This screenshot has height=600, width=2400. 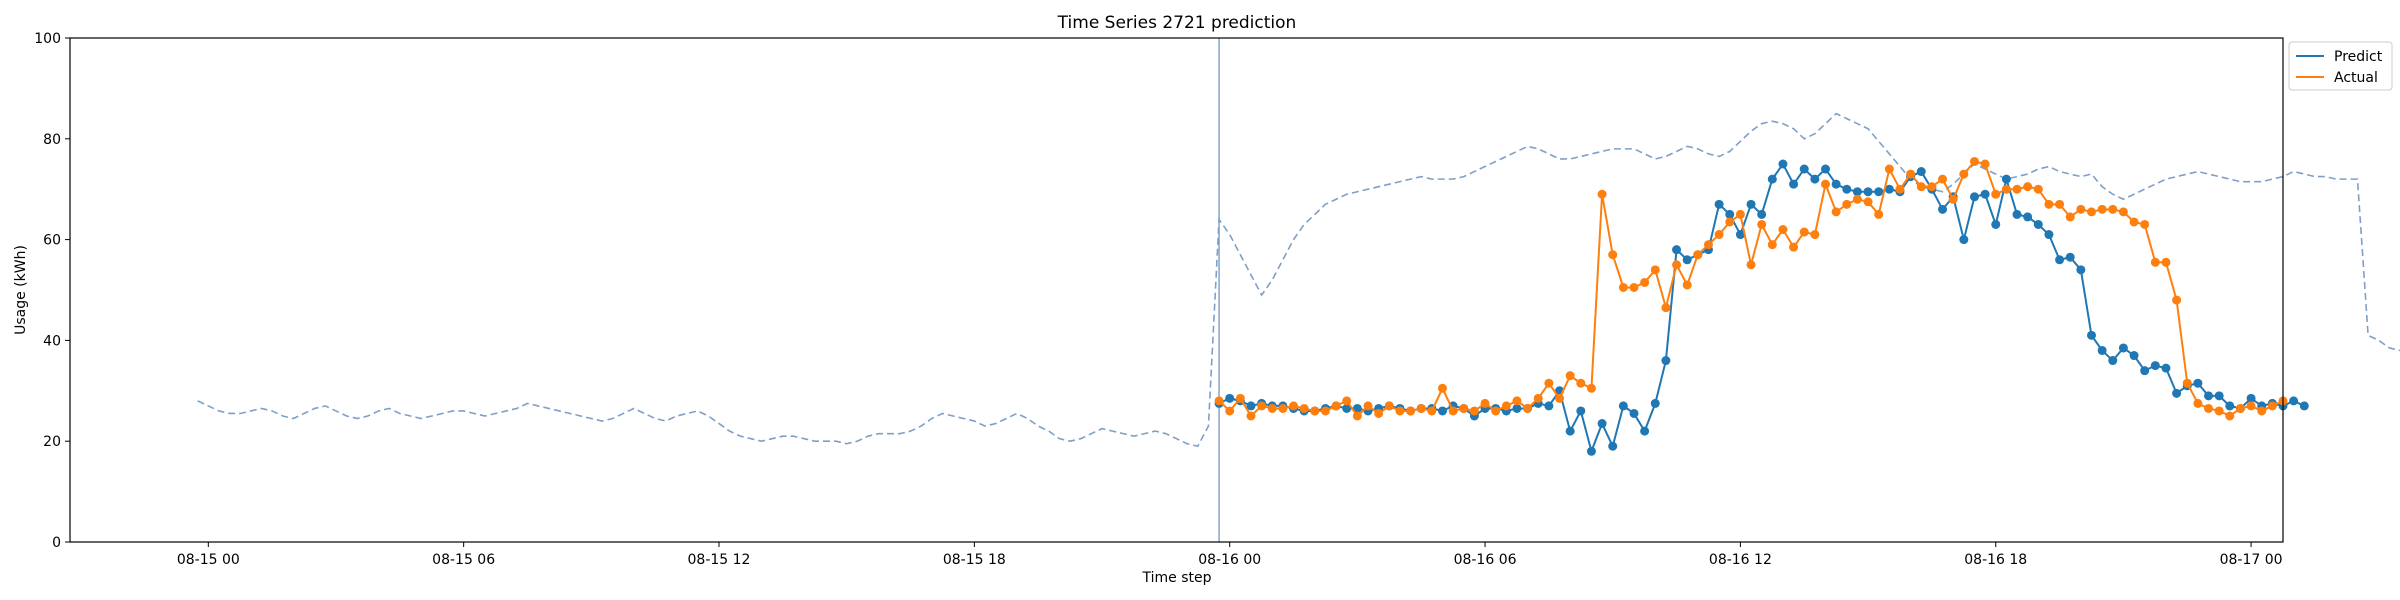 I want to click on chart-title: Time Series 2721 prediction, so click(x=1177, y=23).